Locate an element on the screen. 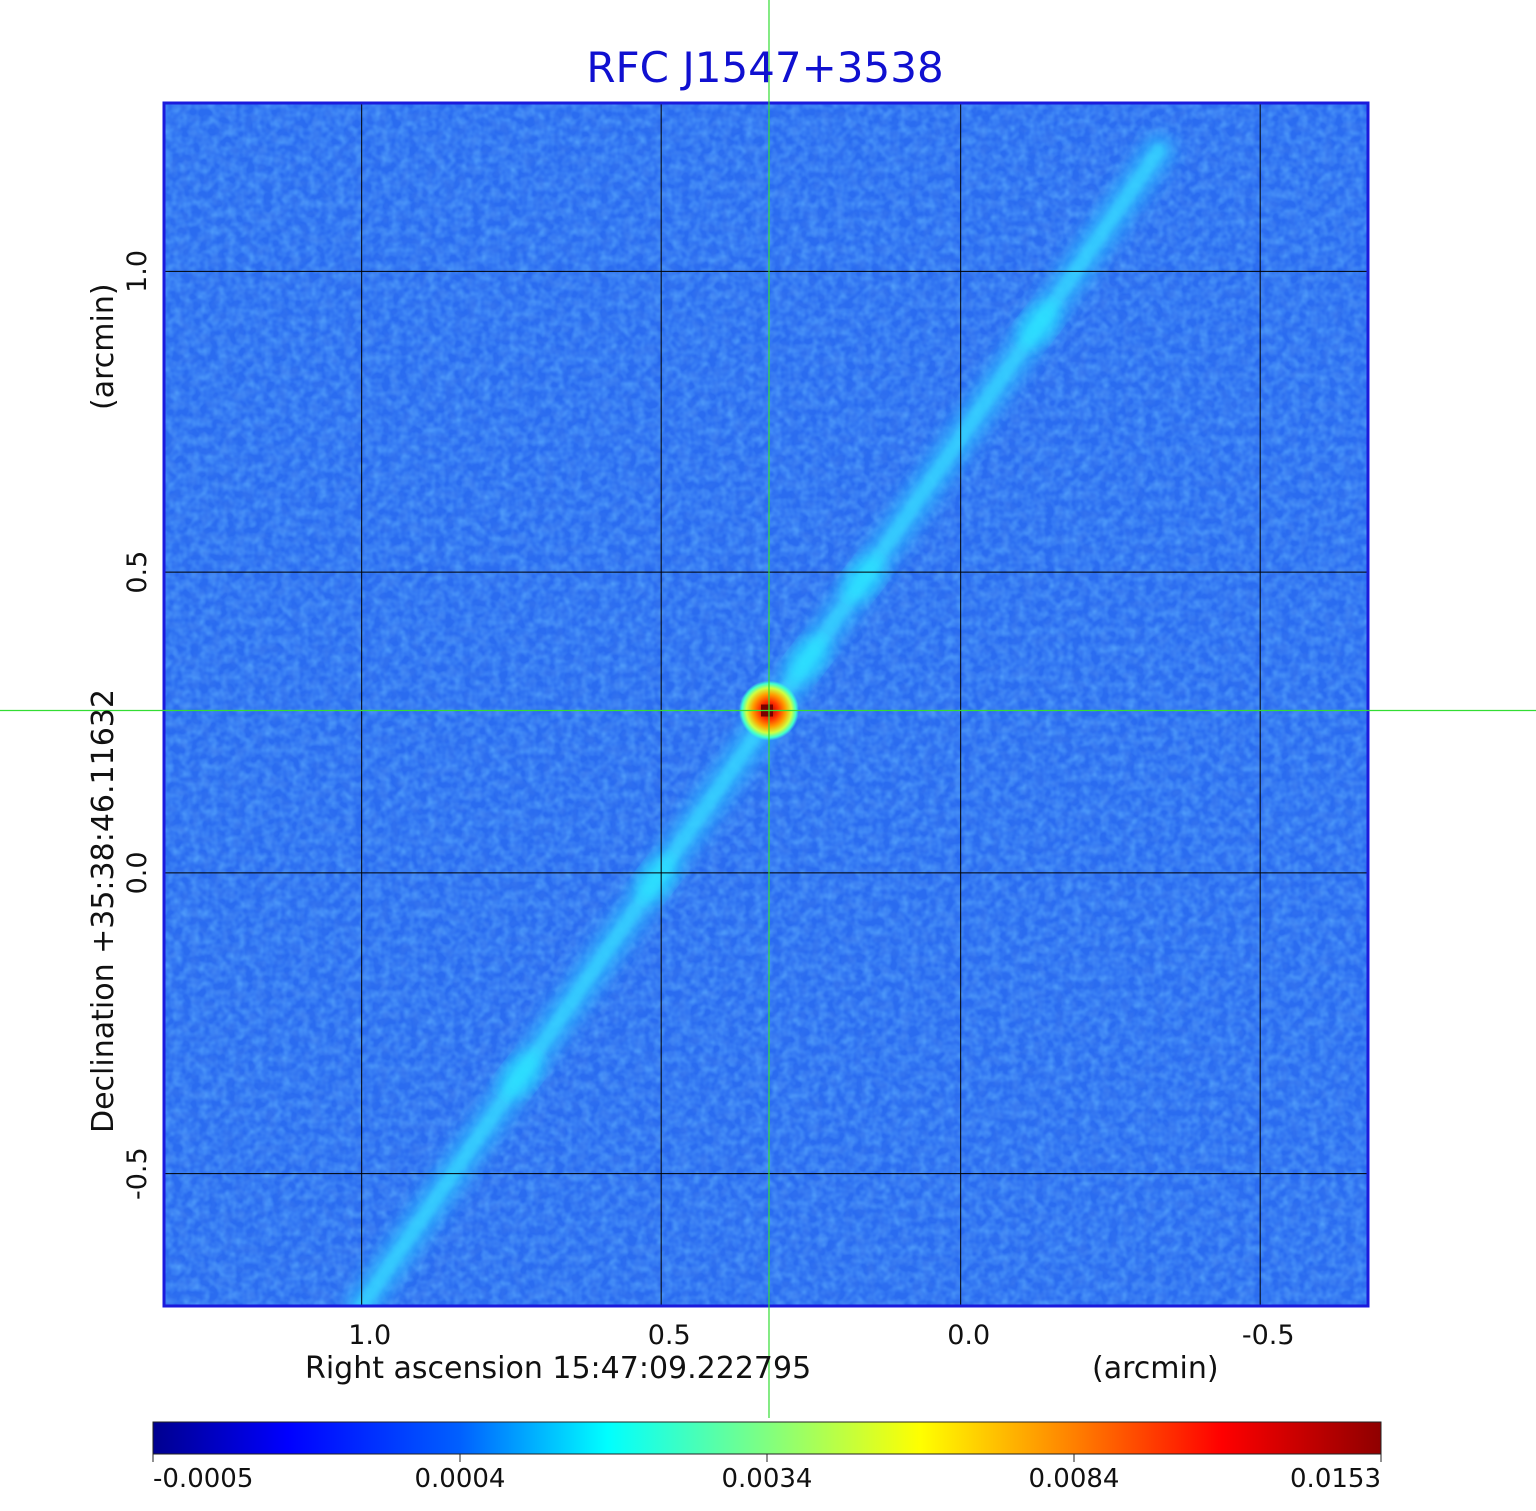 The height and width of the screenshot is (1511, 1536). colorbar-tick-label: 0.0084 is located at coordinates (1074, 1479).